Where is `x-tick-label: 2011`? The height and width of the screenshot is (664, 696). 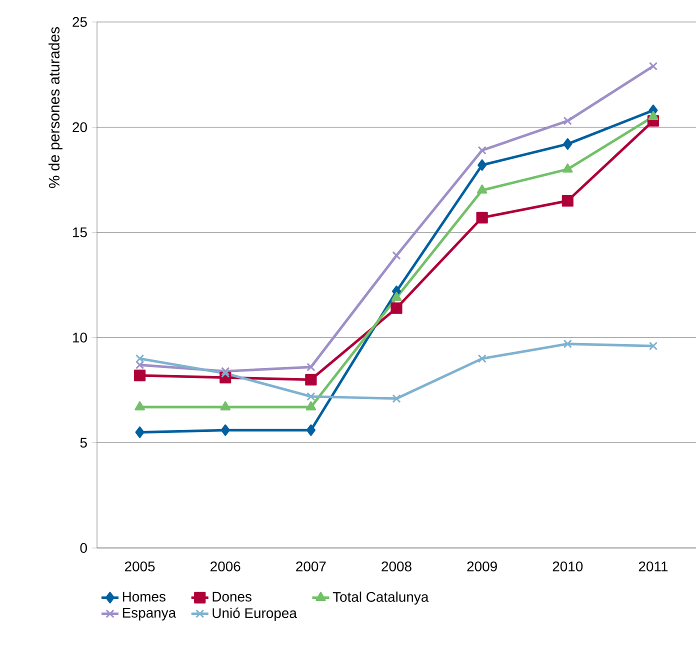
x-tick-label: 2011 is located at coordinates (653, 566).